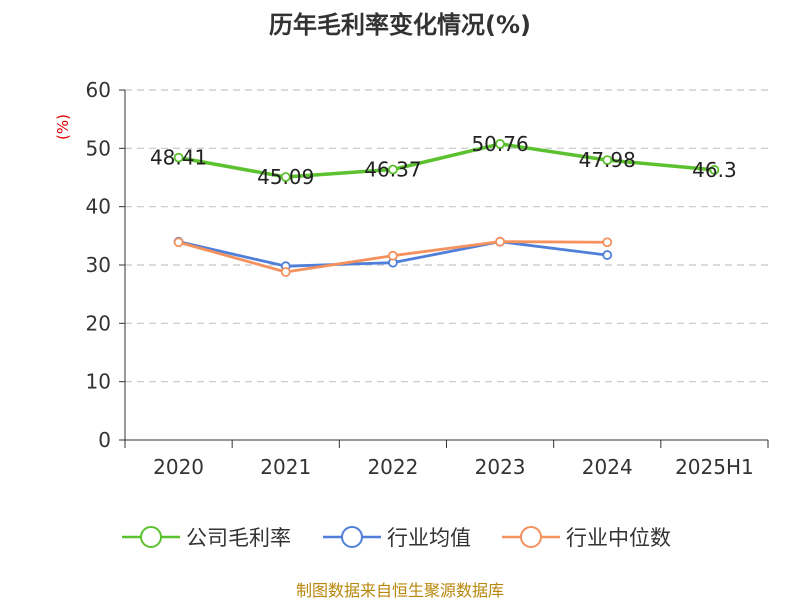 The width and height of the screenshot is (800, 600). I want to click on data-label: 46.3, so click(714, 170).